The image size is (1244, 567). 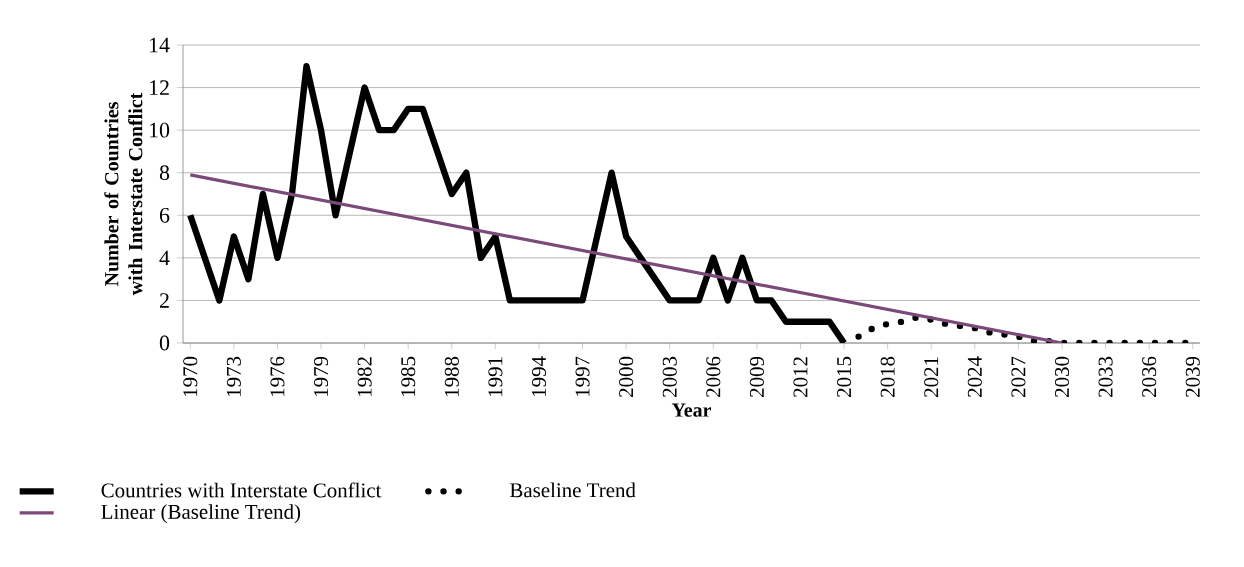 I want to click on x-tick-label: 1994, so click(x=538, y=376).